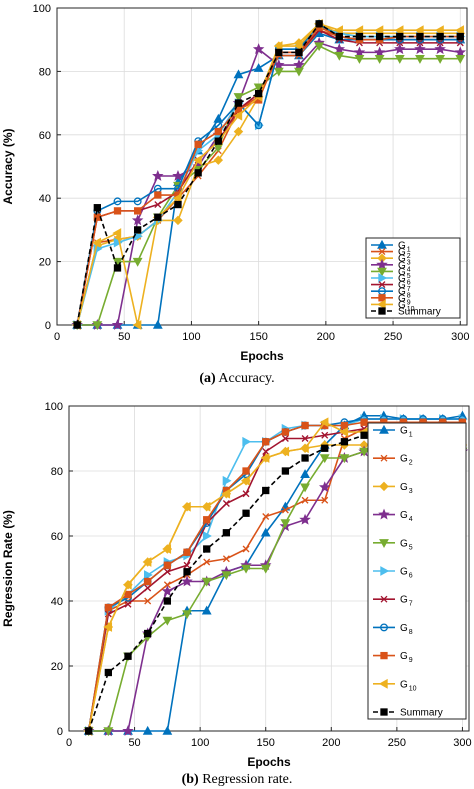 Image resolution: width=474 pixels, height=789 pixels. I want to click on legend-subscript: 7, so click(411, 604).